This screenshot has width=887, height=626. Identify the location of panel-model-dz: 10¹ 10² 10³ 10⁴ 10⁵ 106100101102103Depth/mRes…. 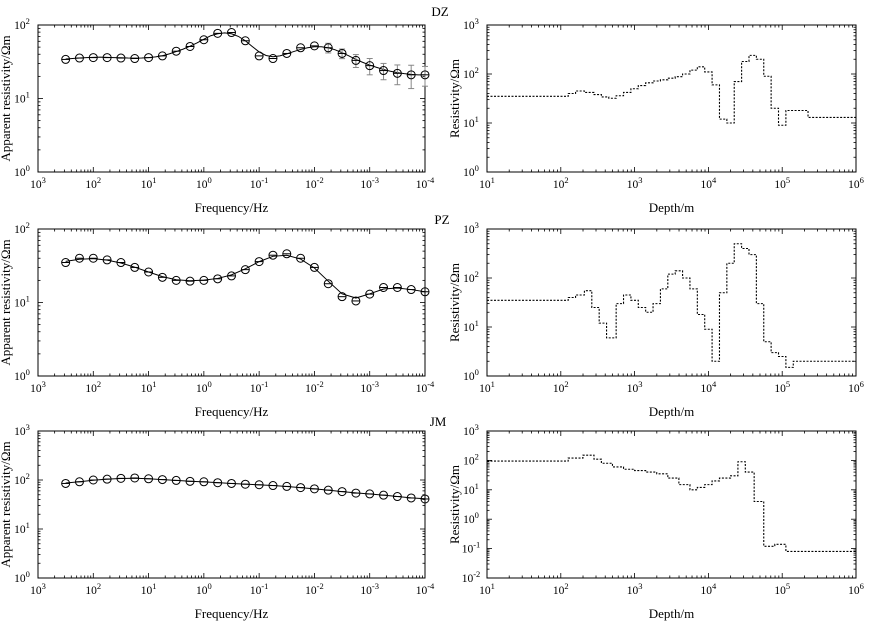
(655, 115).